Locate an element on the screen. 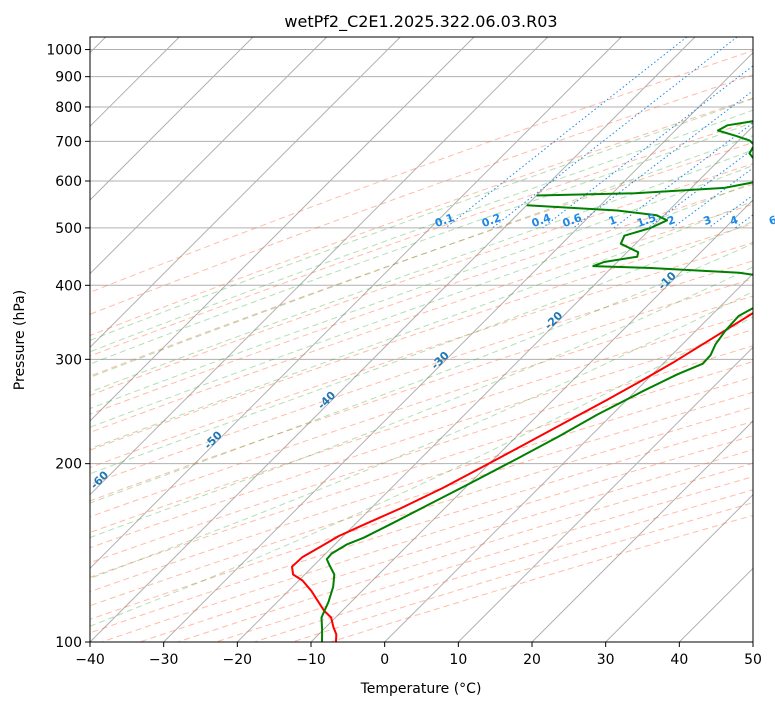 The height and width of the screenshot is (708, 775). y-tick-label: 600 is located at coordinates (68, 182).